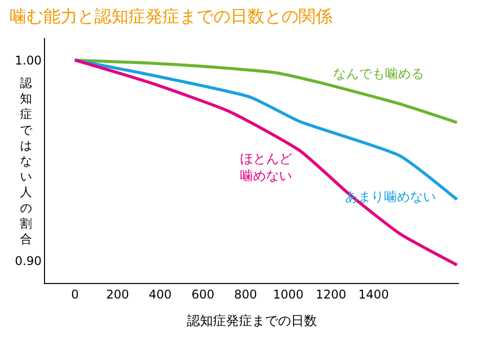  What do you see at coordinates (252, 321) in the screenshot?
I see `x-axis-title: 認知症発症までの日数` at bounding box center [252, 321].